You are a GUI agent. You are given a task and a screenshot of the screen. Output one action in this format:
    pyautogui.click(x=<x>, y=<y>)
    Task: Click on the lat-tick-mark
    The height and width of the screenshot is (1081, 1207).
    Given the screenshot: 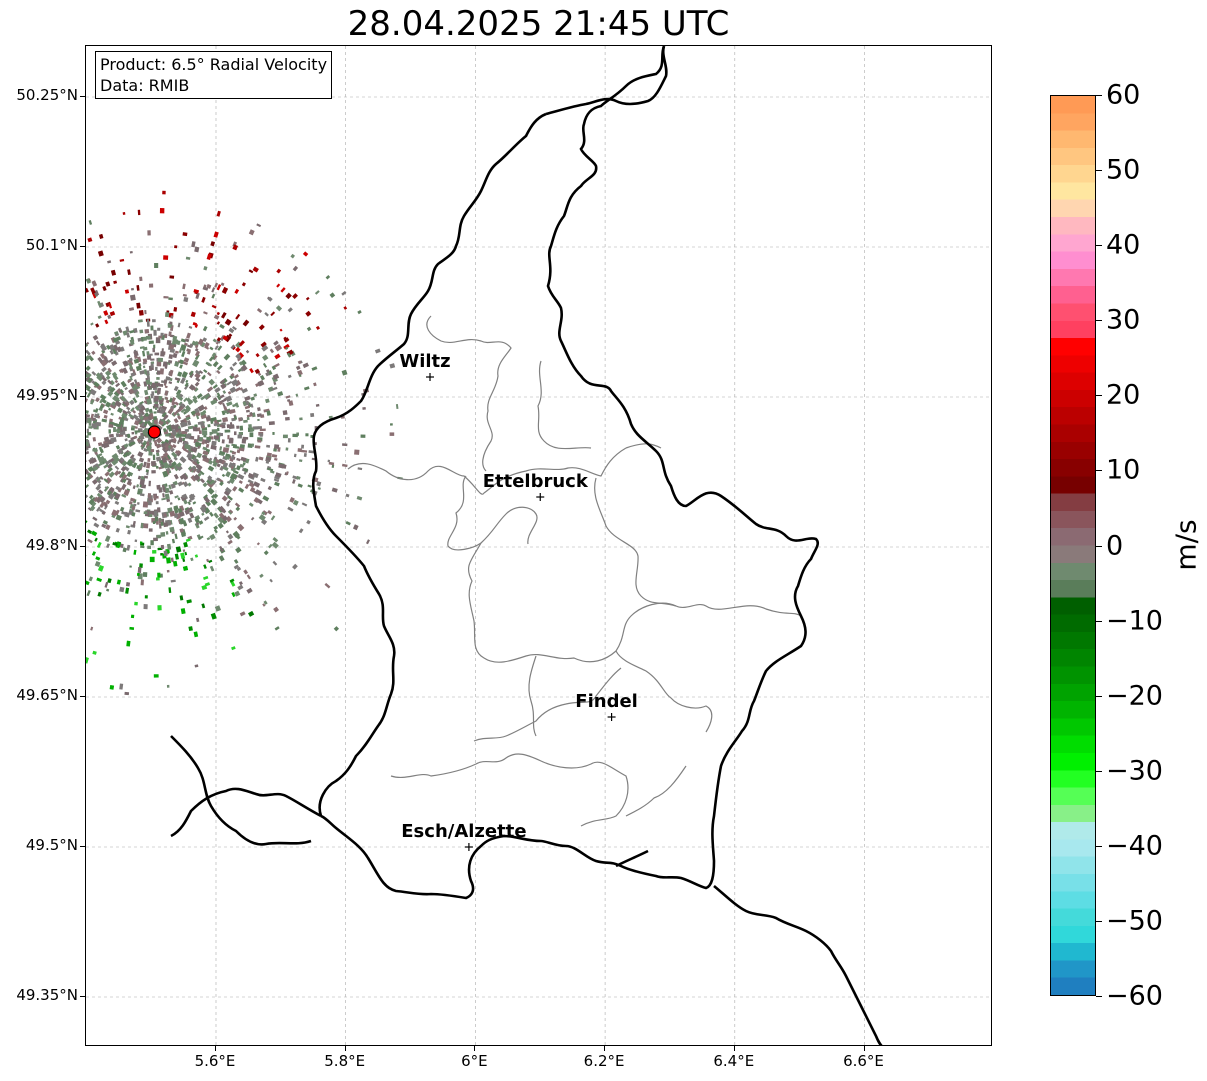 What is the action you would take?
    pyautogui.click(x=82, y=96)
    